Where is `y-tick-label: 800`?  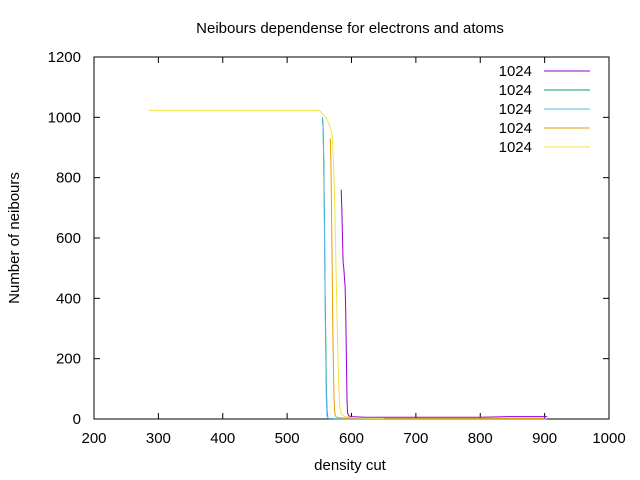
y-tick-label: 800 is located at coordinates (68, 178).